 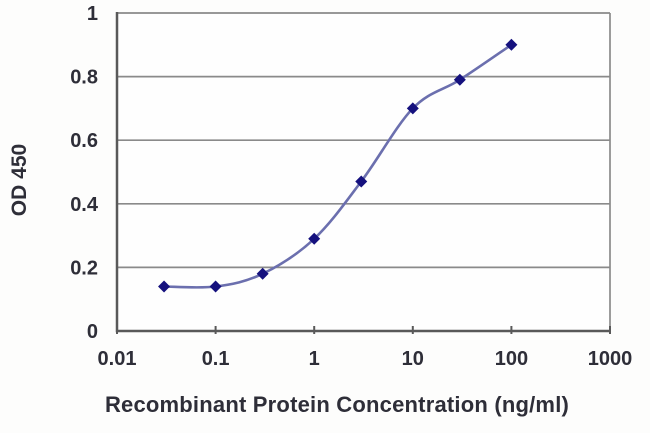 What do you see at coordinates (92, 14) in the screenshot?
I see `y-tick-label-1: 1` at bounding box center [92, 14].